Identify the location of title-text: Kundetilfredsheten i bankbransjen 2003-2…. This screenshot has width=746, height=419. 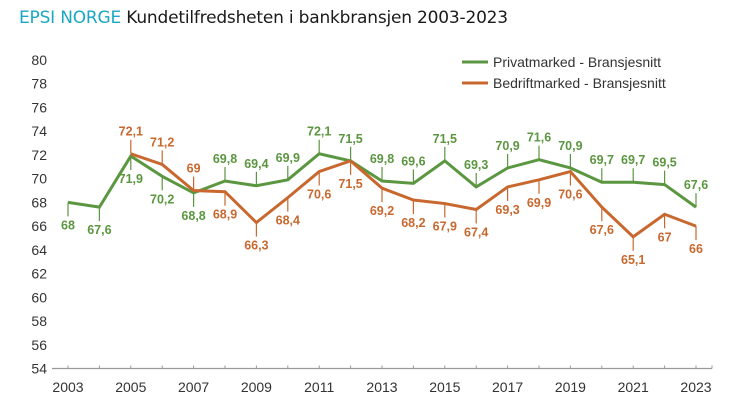
(317, 18).